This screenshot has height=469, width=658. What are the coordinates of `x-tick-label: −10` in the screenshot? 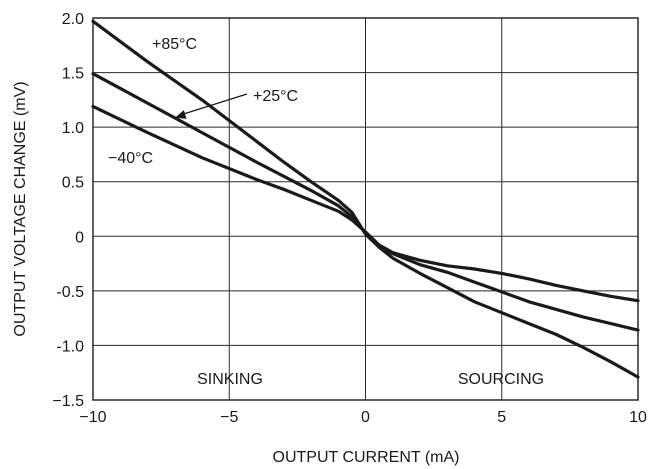 It's located at (92, 417).